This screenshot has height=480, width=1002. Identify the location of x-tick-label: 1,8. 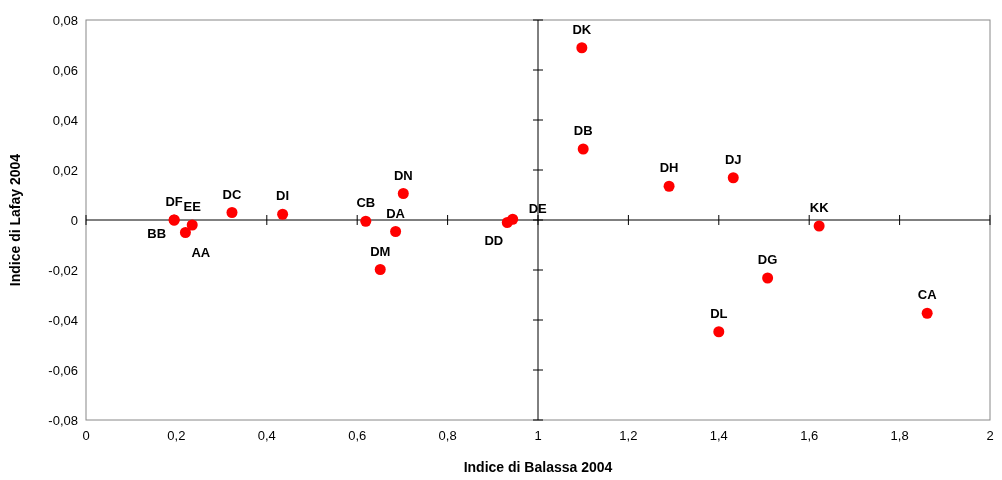
(899, 435).